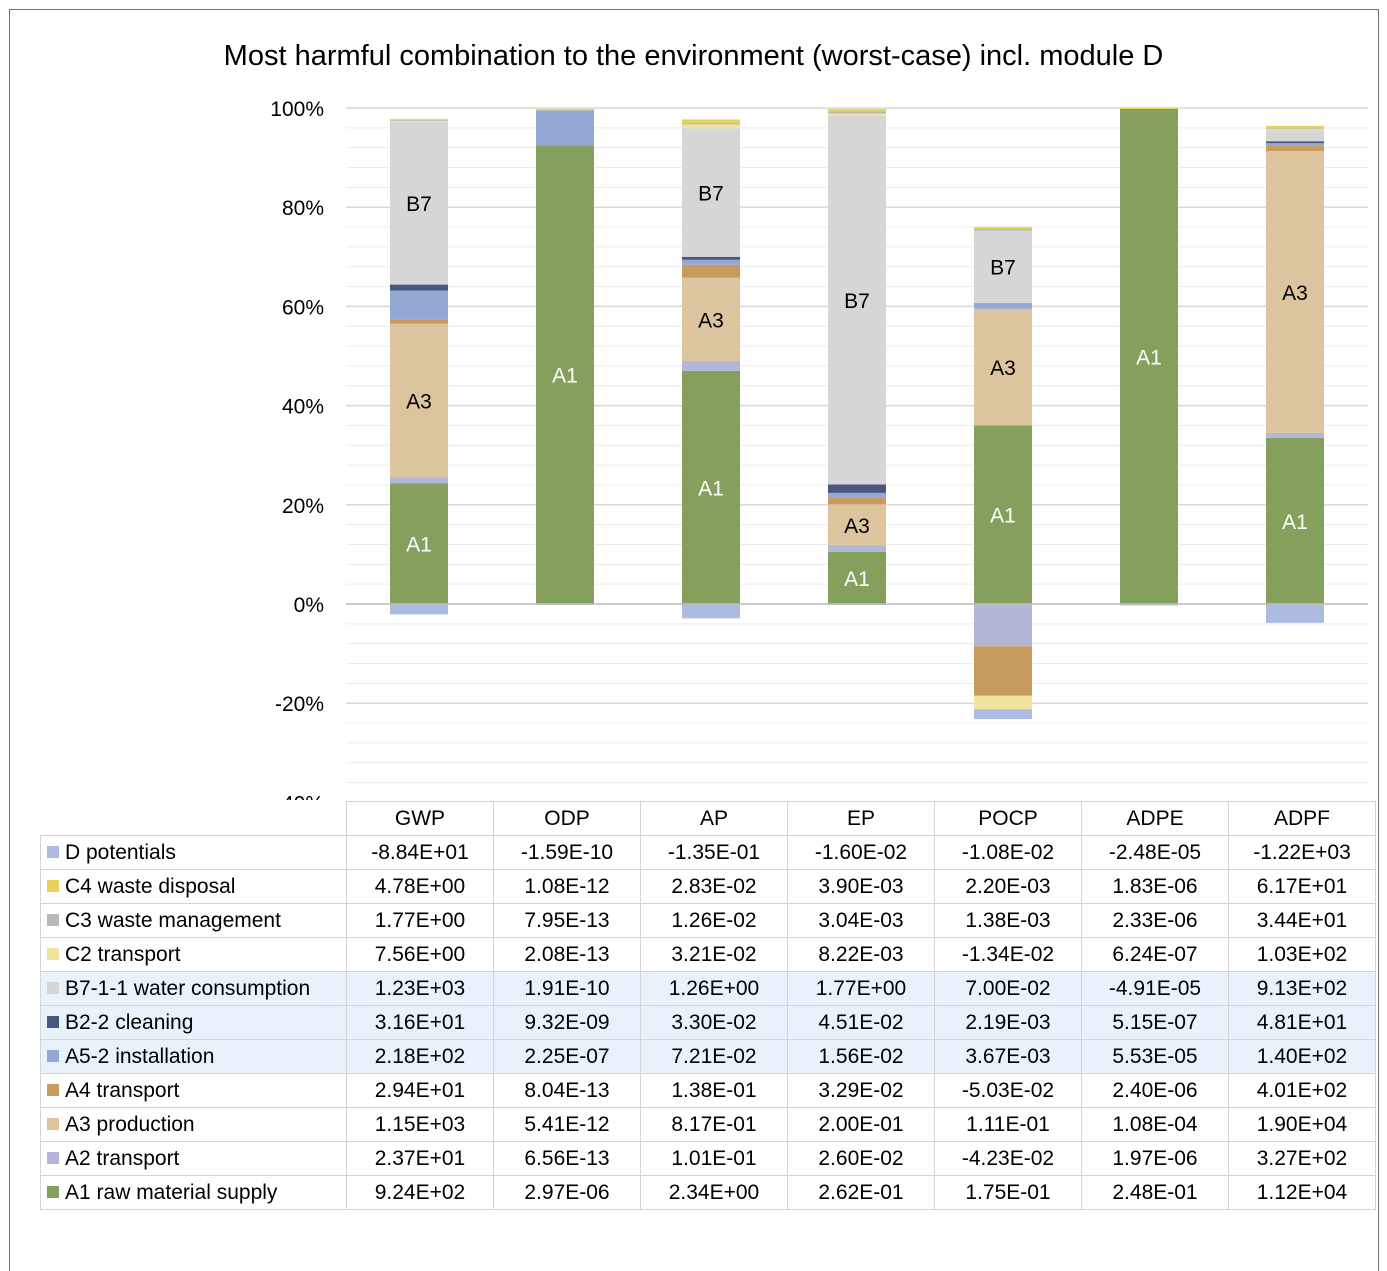 This screenshot has width=1387, height=1271. What do you see at coordinates (1302, 1192) in the screenshot?
I see `table-cell: 1.12E+04` at bounding box center [1302, 1192].